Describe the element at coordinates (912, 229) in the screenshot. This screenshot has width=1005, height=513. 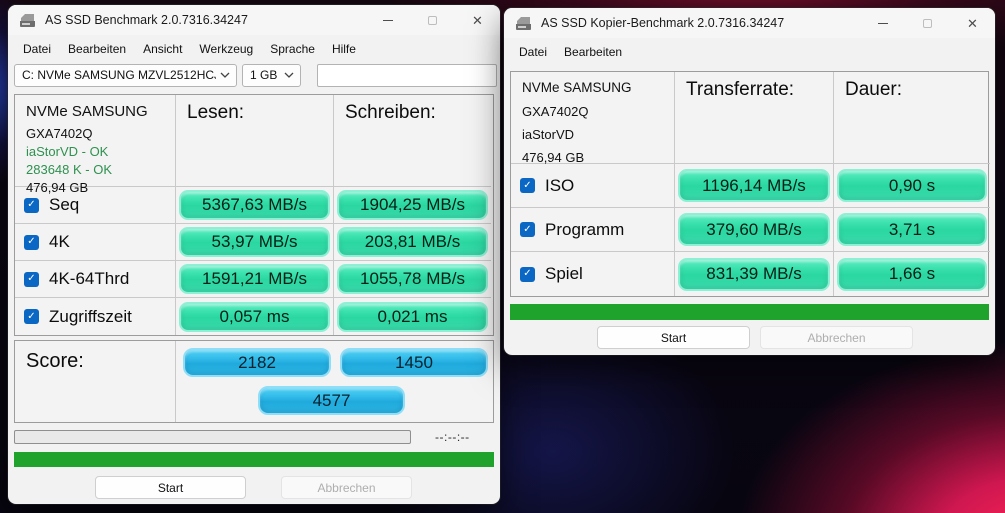
I see `programm-duration-value: 3,71 s` at that location.